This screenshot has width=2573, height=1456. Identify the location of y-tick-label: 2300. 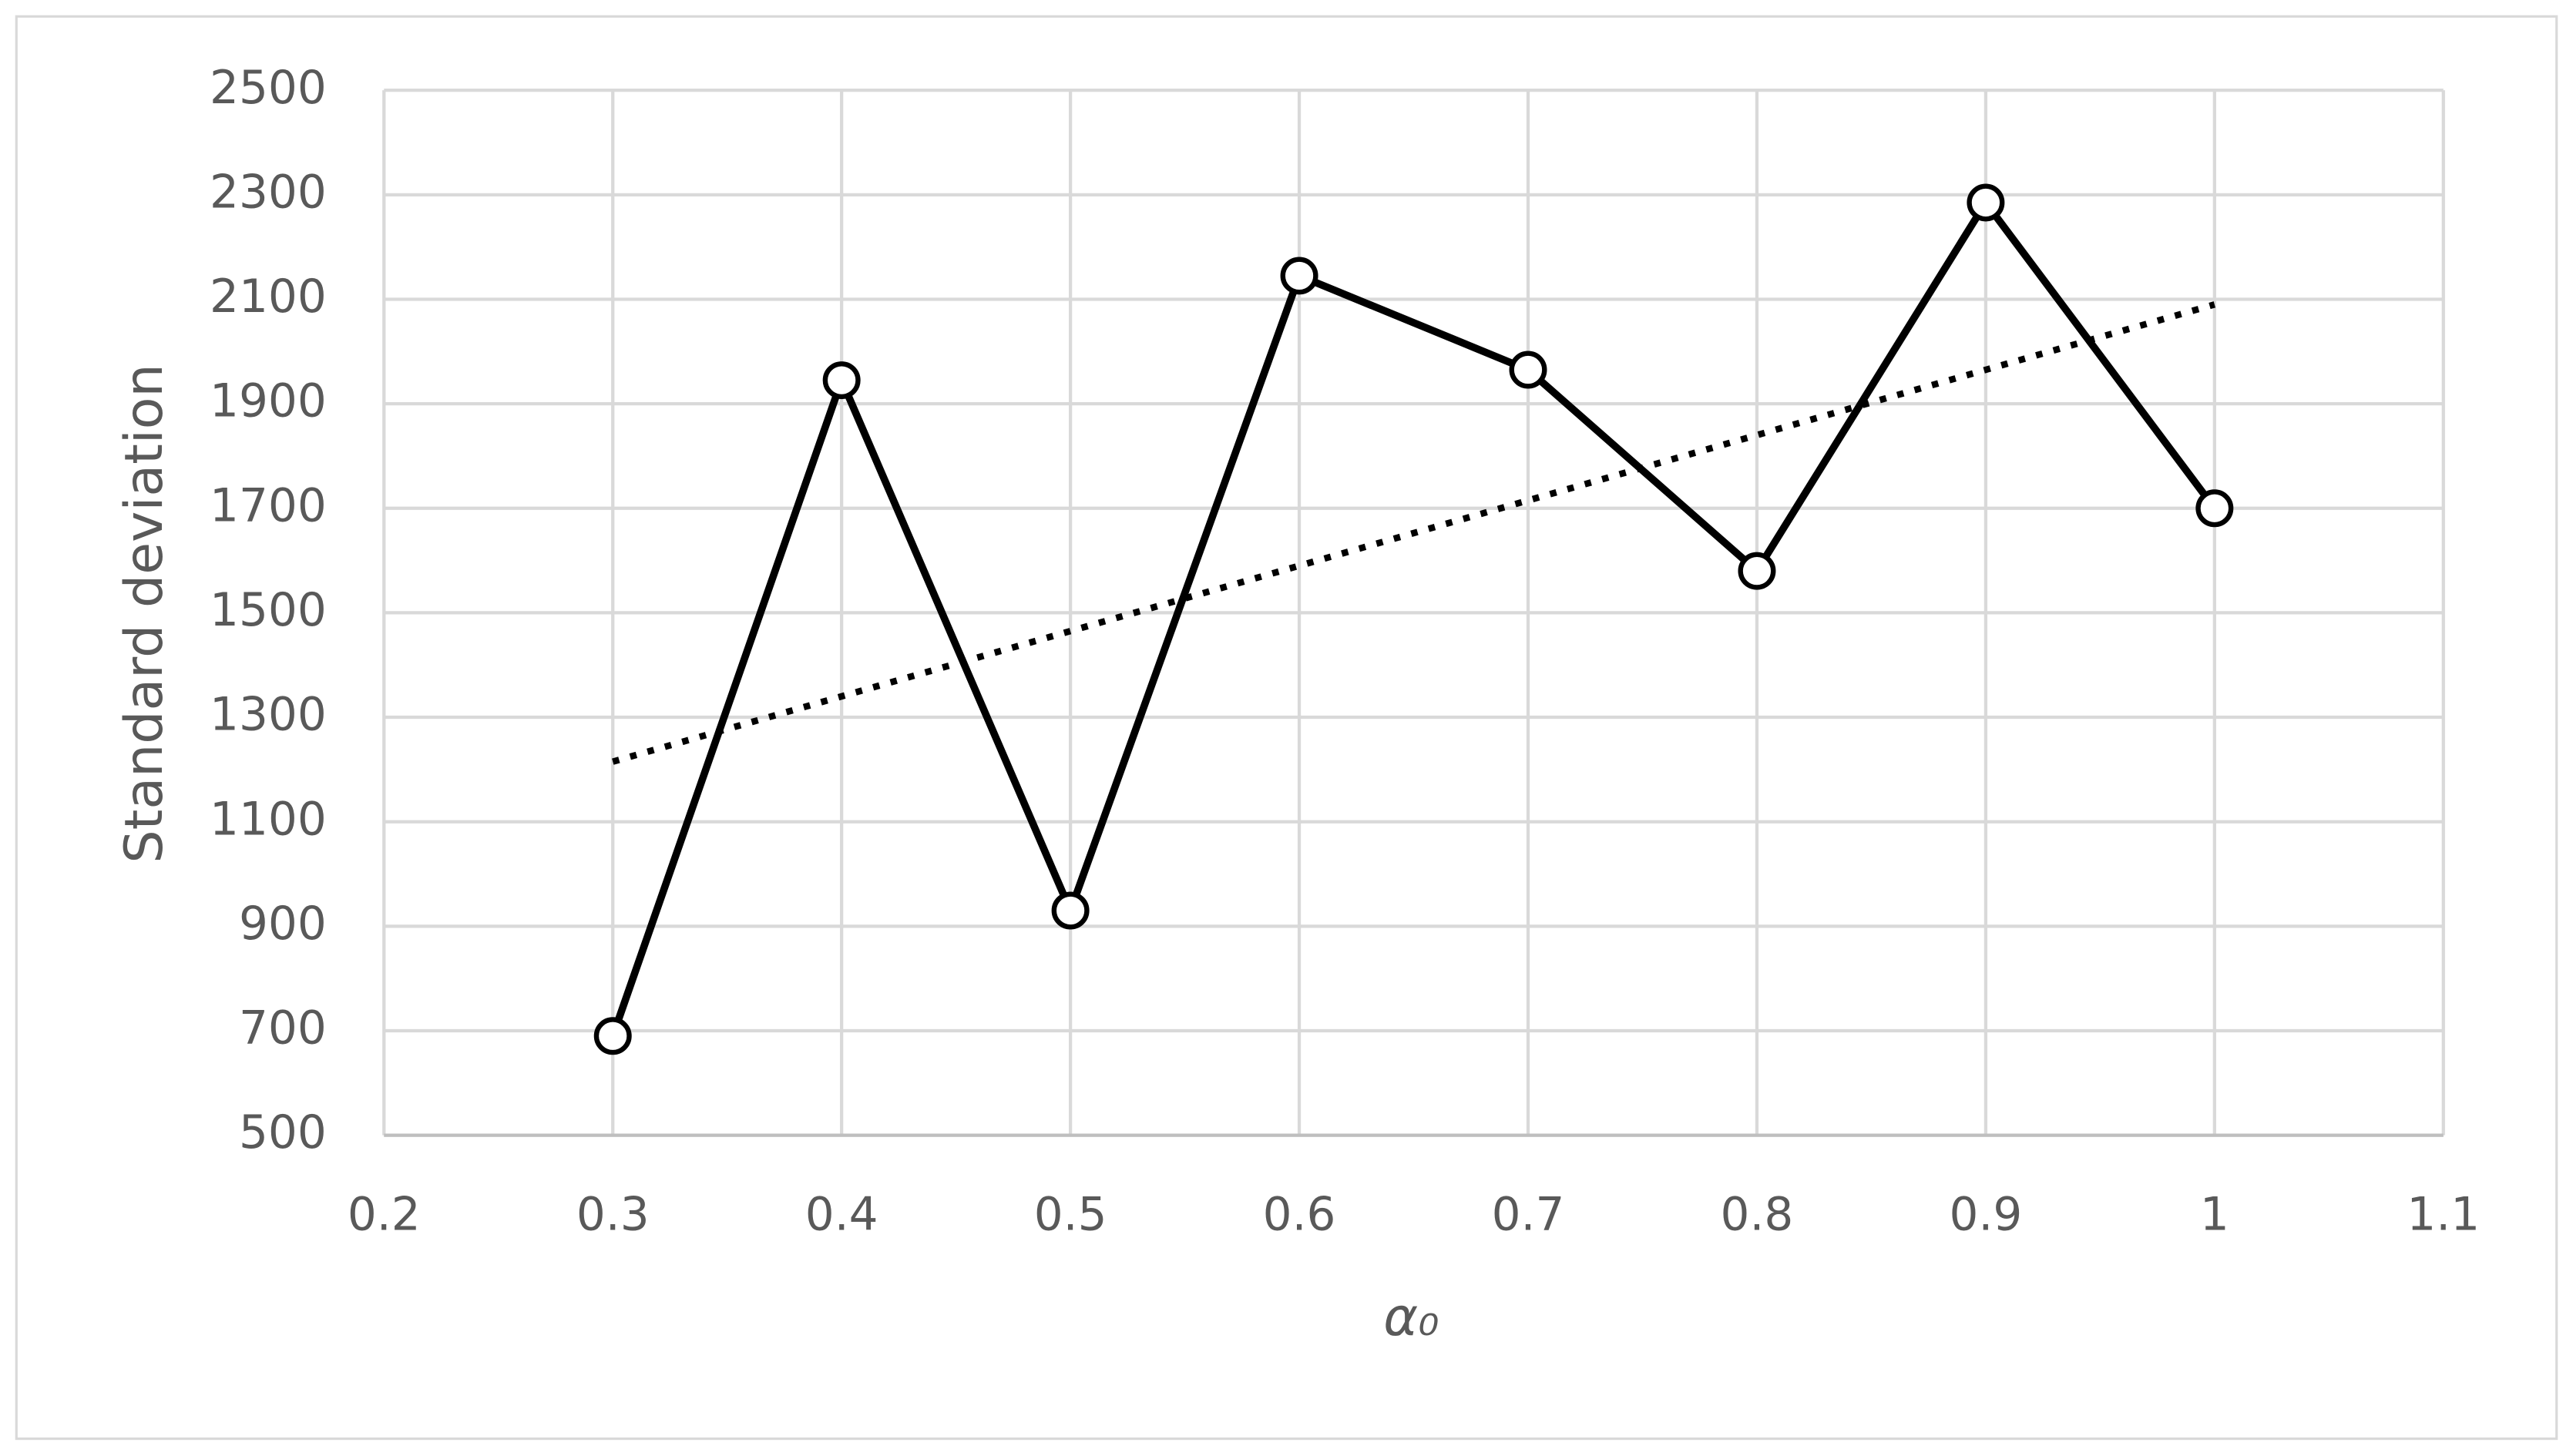
(268, 192).